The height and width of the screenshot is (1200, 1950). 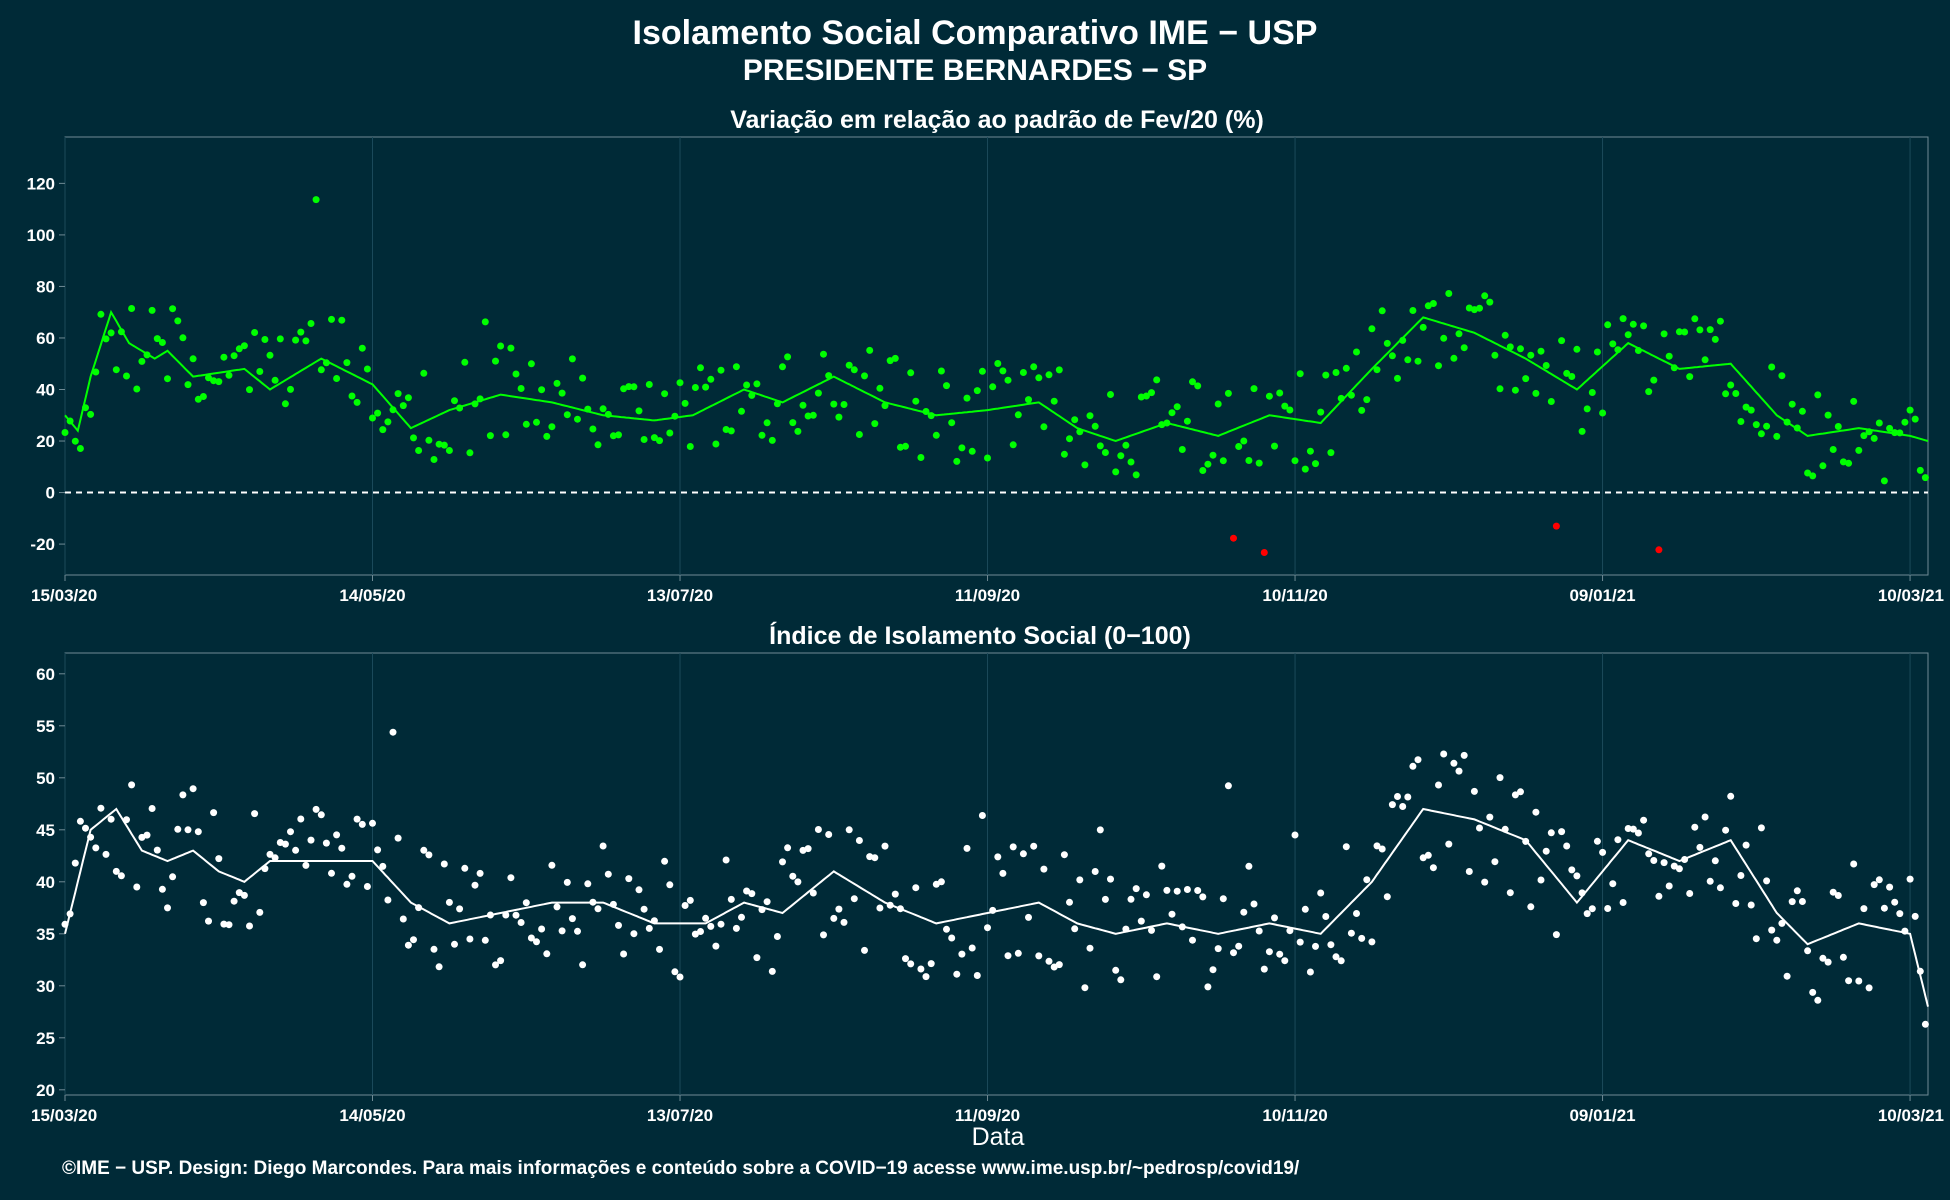 I want to click on x-tick-label: 13/07/20, so click(x=680, y=1115).